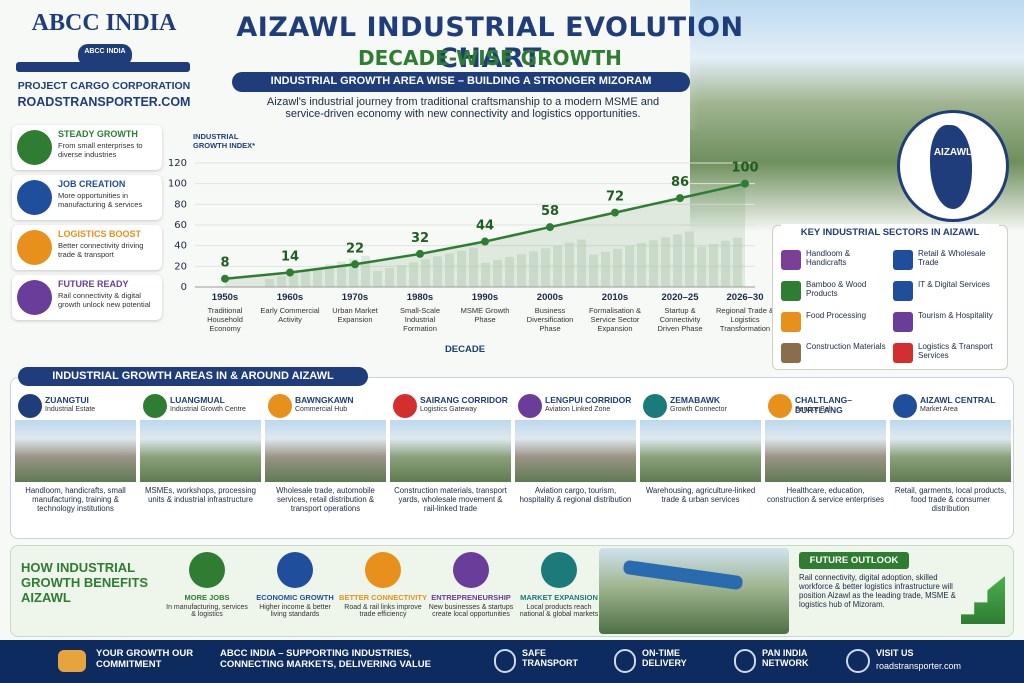 This screenshot has width=1024, height=683. I want to click on map-label: AIZAWL, so click(953, 152).